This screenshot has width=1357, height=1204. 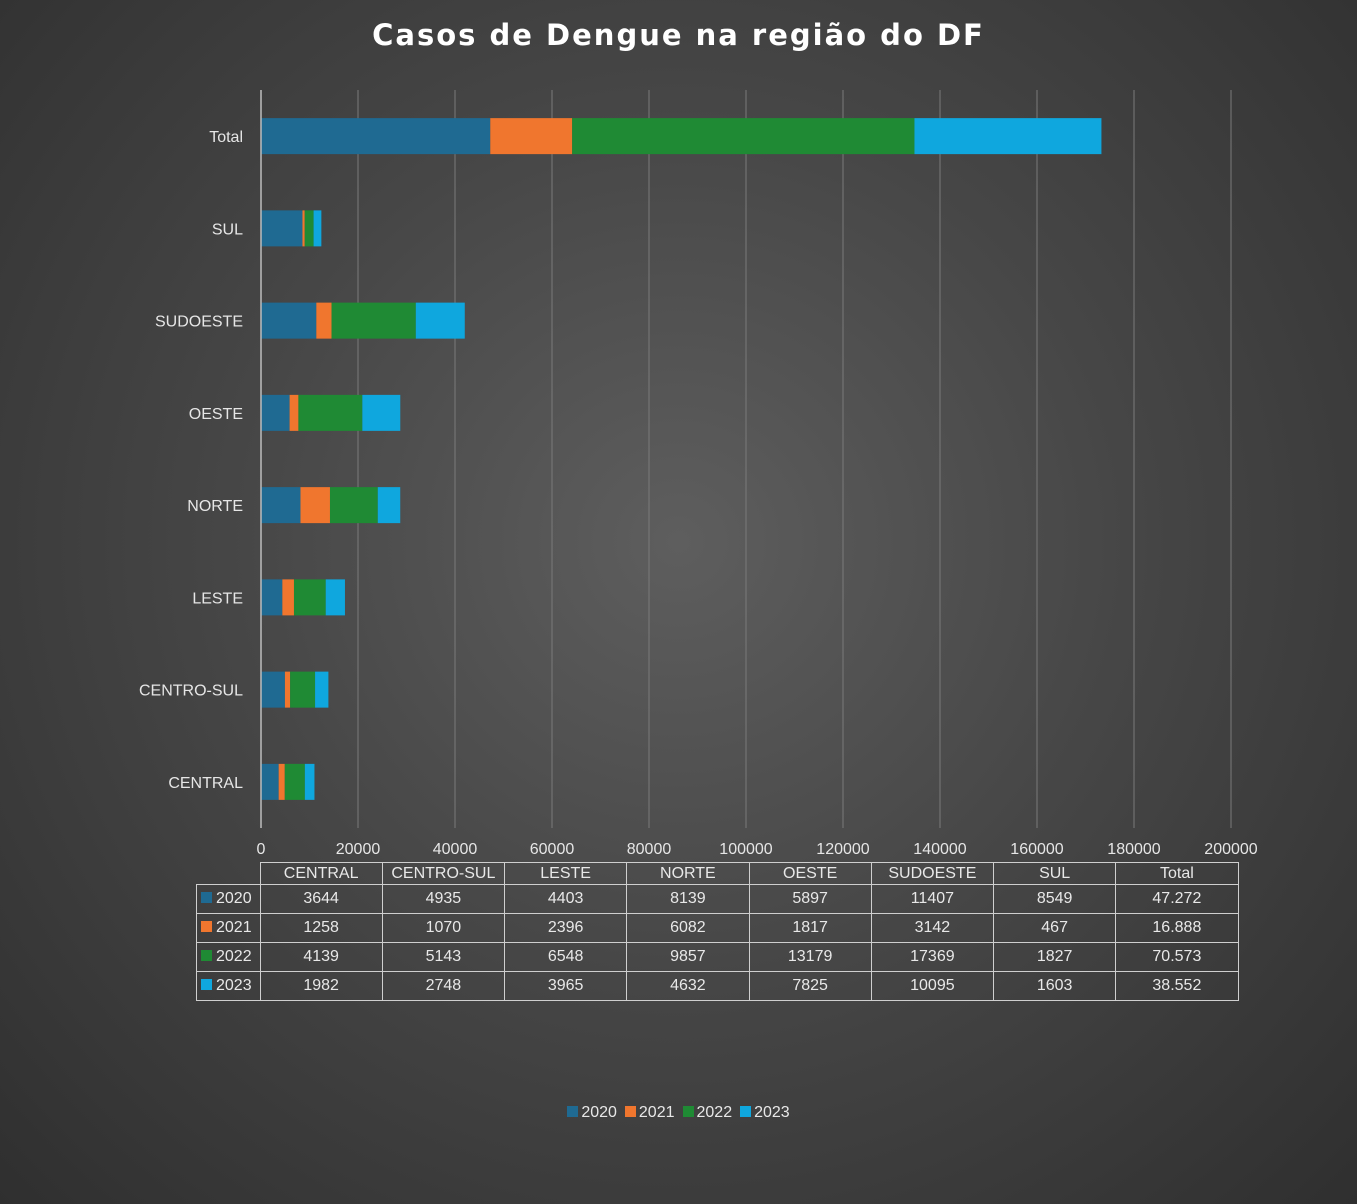 I want to click on table-cell: 4935, so click(x=443, y=899).